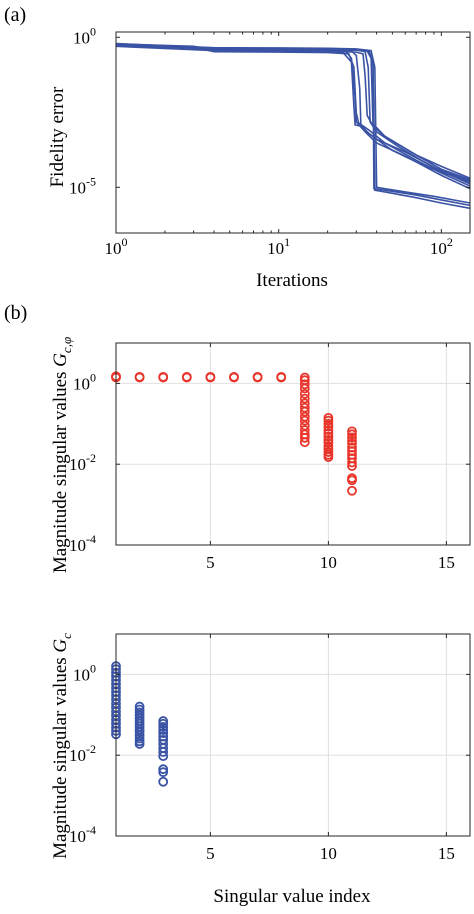  What do you see at coordinates (66, 345) in the screenshot?
I see `y-axis-label-subscript: c,φ` at bounding box center [66, 345].